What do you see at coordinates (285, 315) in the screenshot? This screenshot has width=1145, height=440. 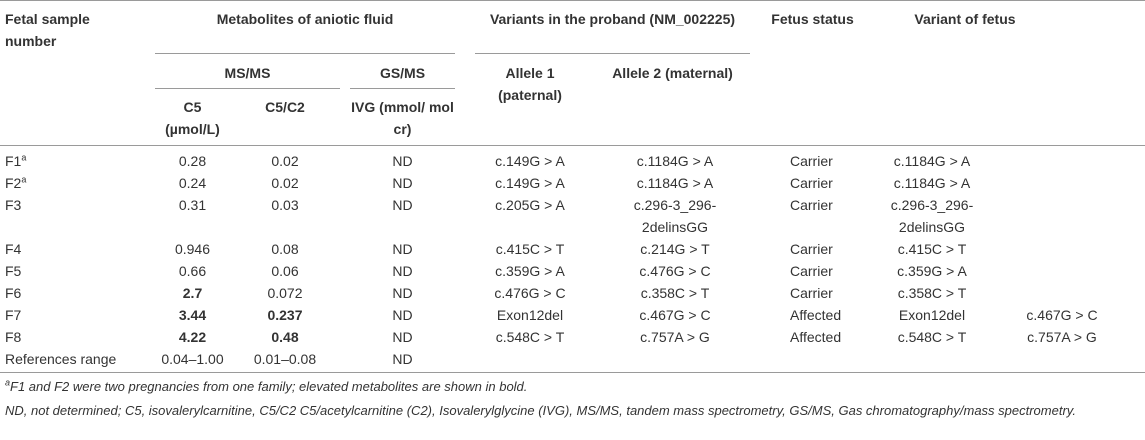 I see `table-cell: 0.237` at bounding box center [285, 315].